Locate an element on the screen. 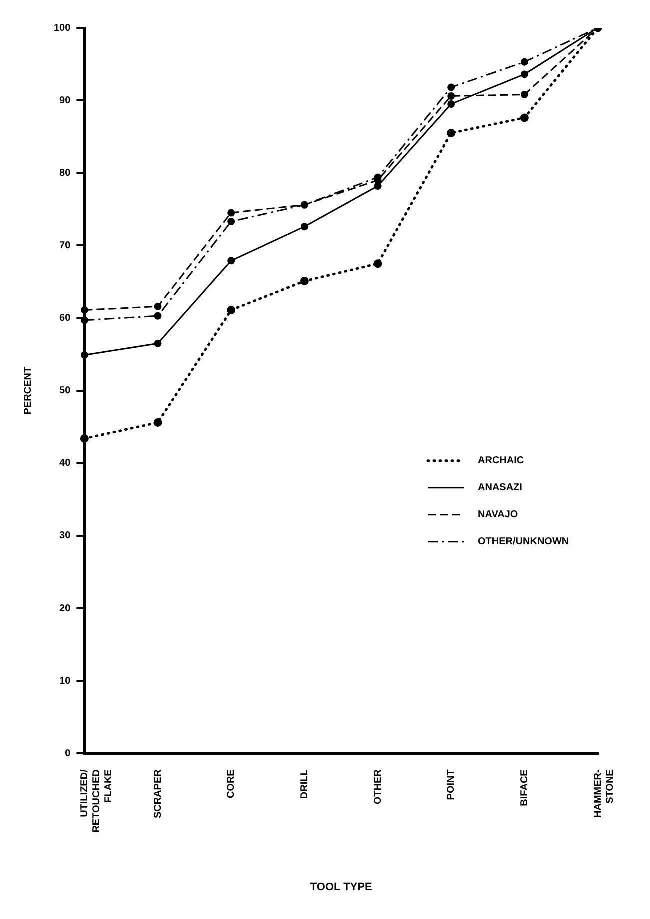  y-tick-label: 50 is located at coordinates (66, 391).